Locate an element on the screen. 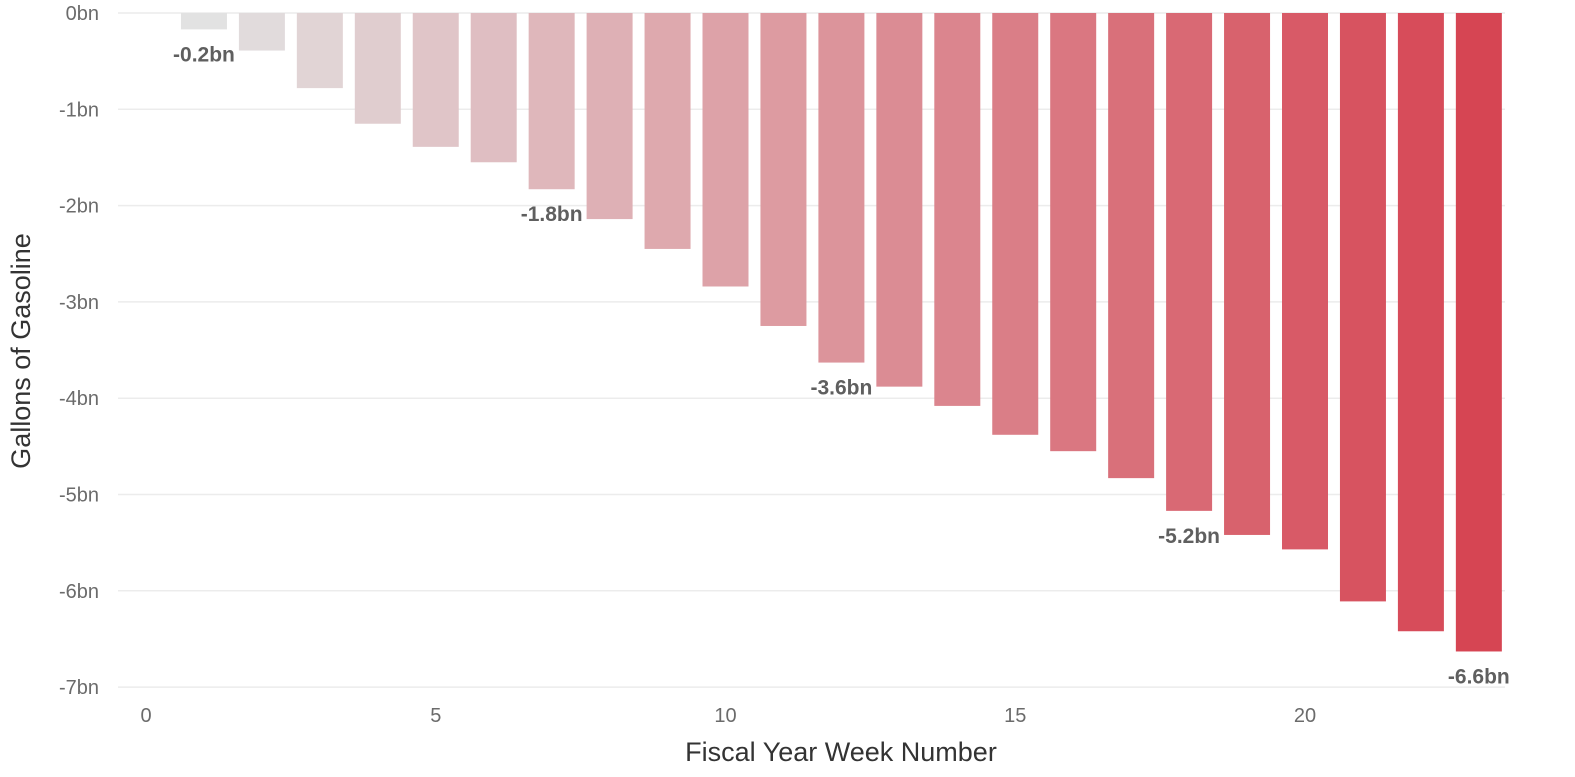 The height and width of the screenshot is (777, 1575). y-tick-label: -4bn is located at coordinates (79, 399).